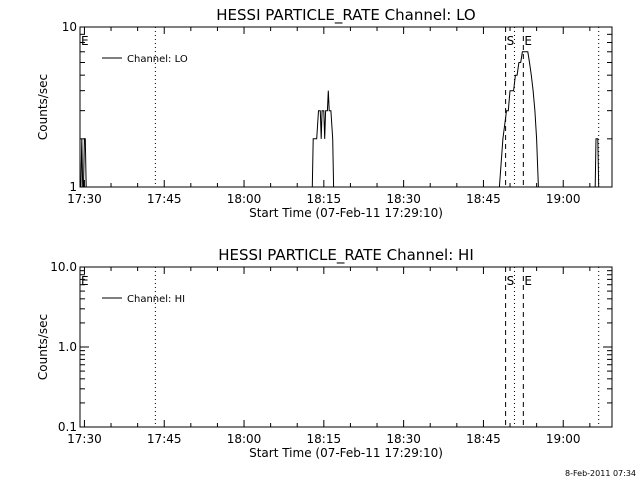  Describe the element at coordinates (483, 199) in the screenshot. I see `lo-x-tick-label: 18:45` at that location.